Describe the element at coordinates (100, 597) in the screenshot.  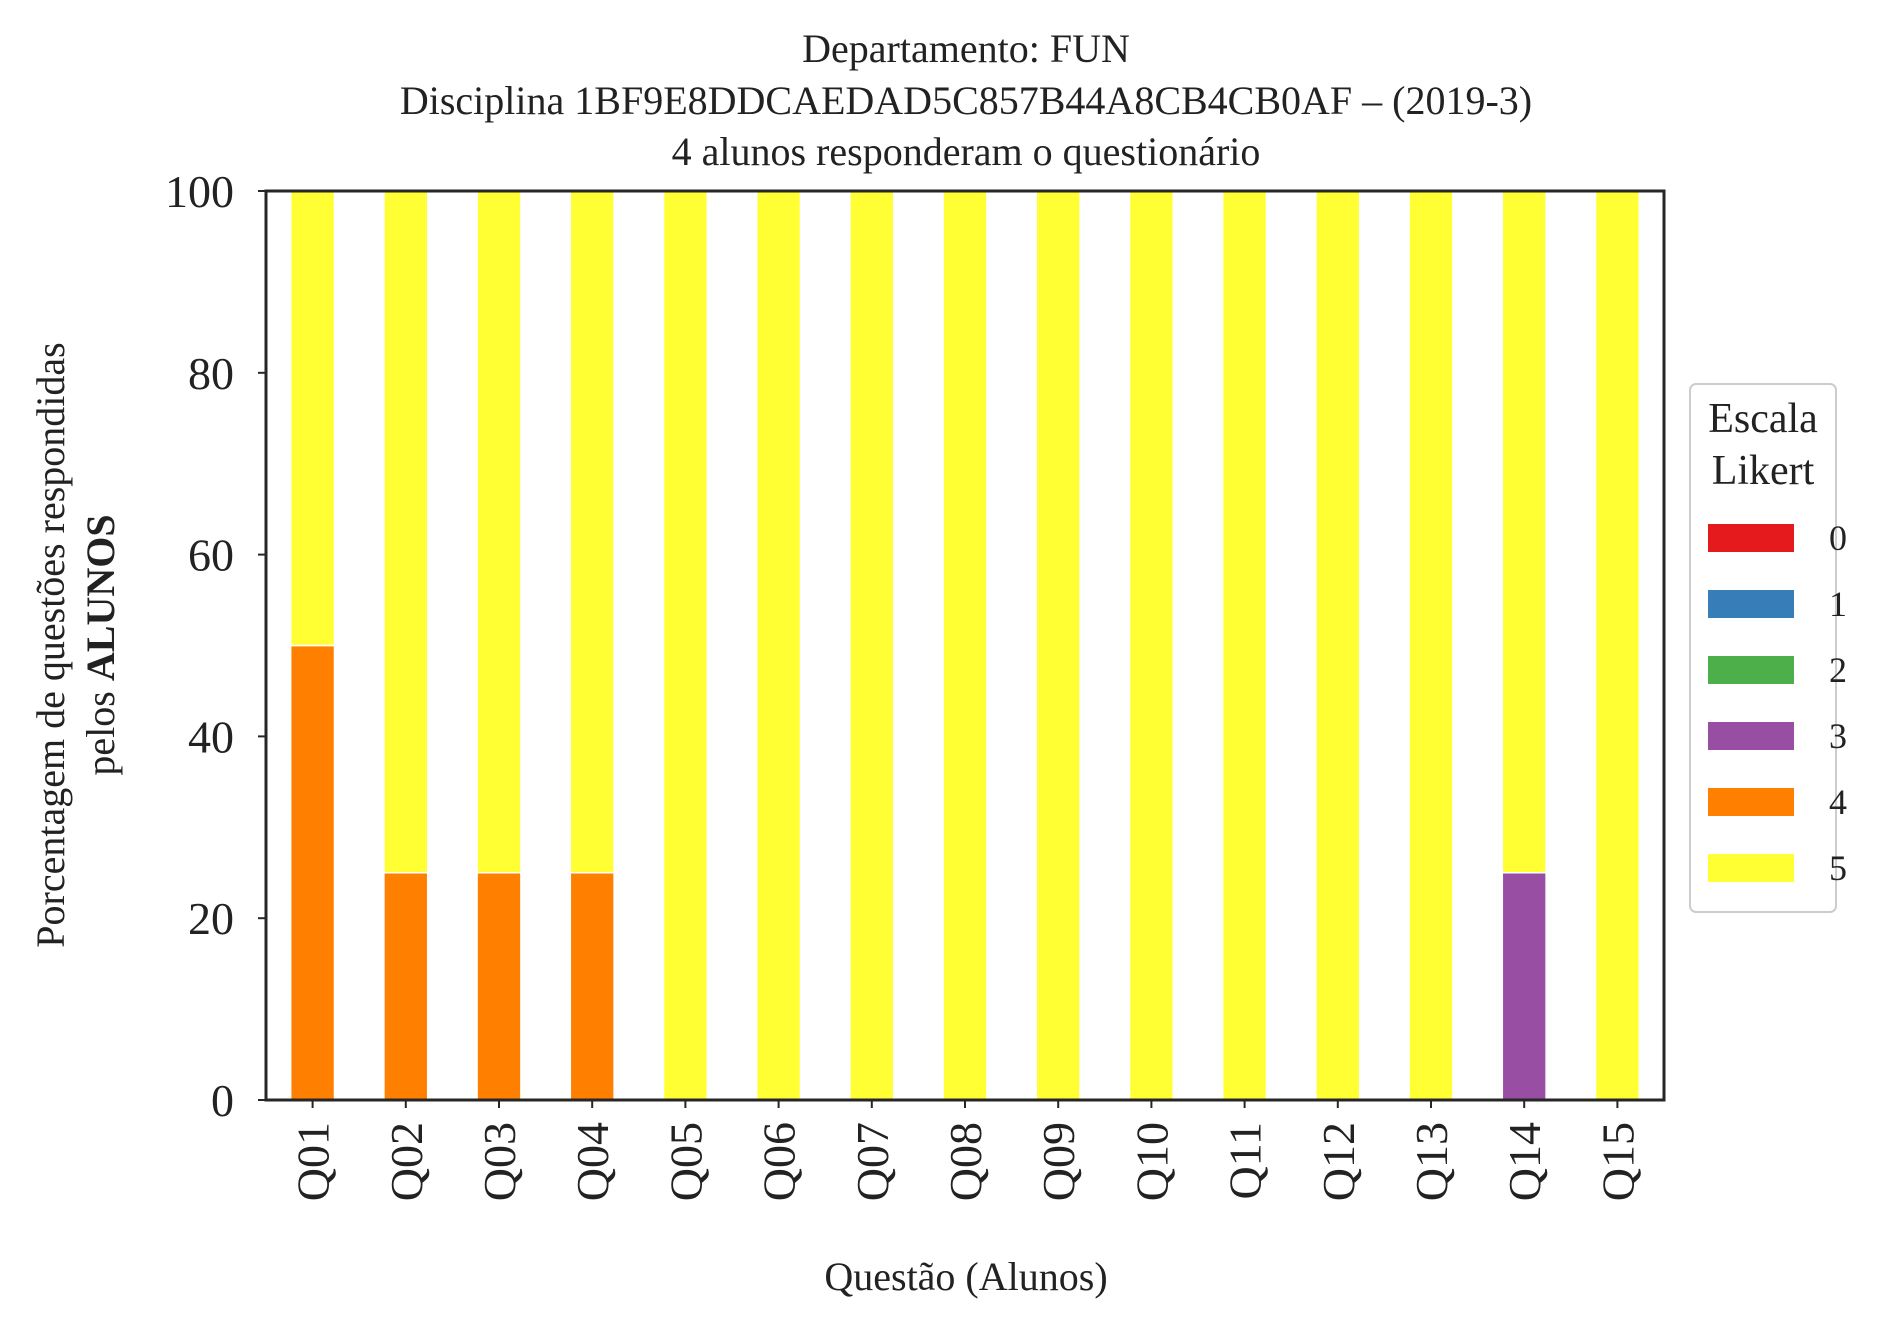
I see `y-axis-label-bold: ALUNOS` at that location.